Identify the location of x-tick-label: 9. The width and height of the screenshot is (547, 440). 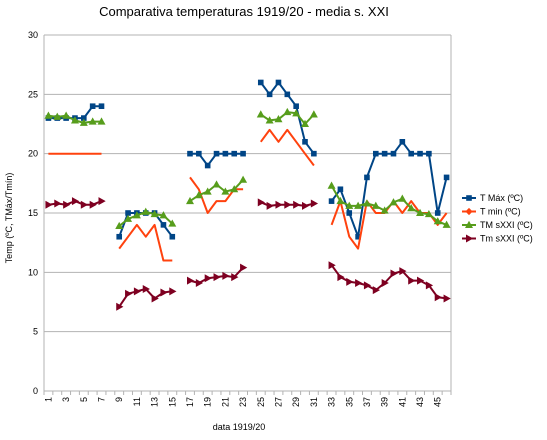
(119, 399).